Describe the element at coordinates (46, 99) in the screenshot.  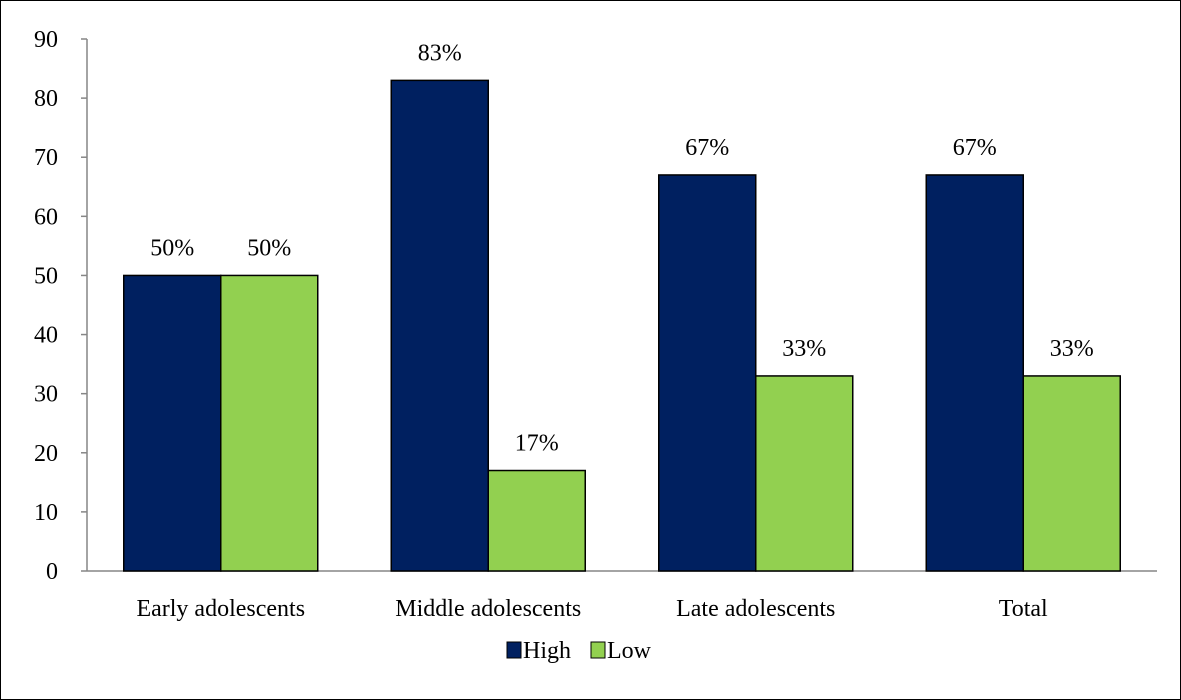
I see `y-tick-label: 80` at that location.